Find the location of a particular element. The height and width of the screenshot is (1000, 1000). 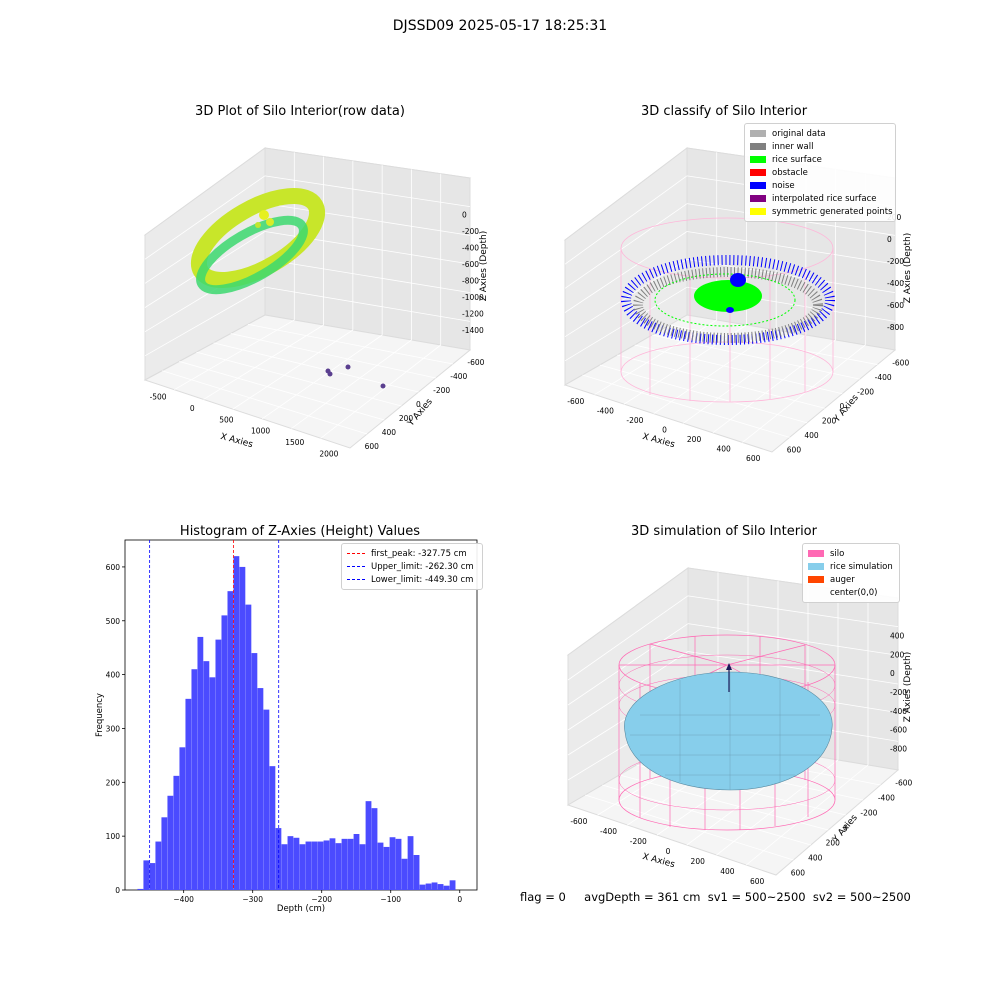

legend-item-auger: auger is located at coordinates (851, 579).